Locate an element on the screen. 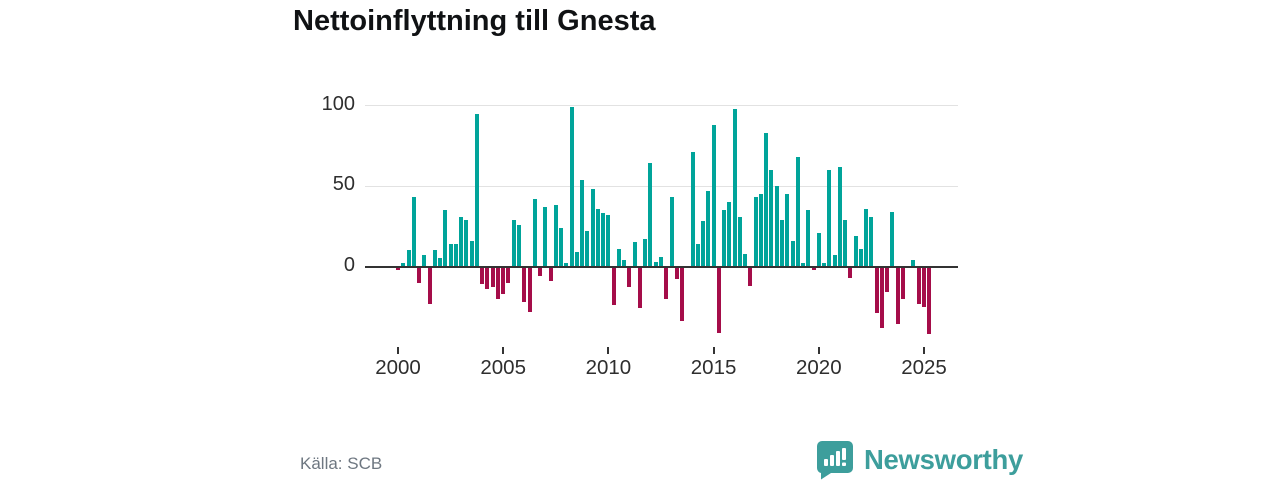  bar-quarter-2014q2 is located at coordinates (697, 255).